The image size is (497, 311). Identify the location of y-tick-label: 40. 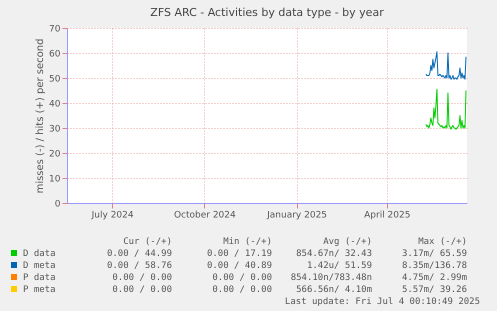
(55, 105).